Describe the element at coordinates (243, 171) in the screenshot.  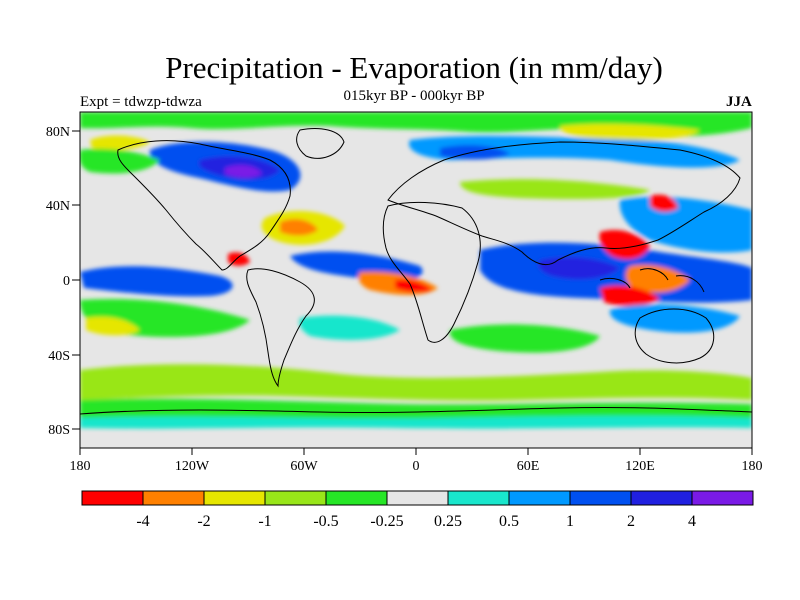
I see `contour-north-america-violet` at that location.